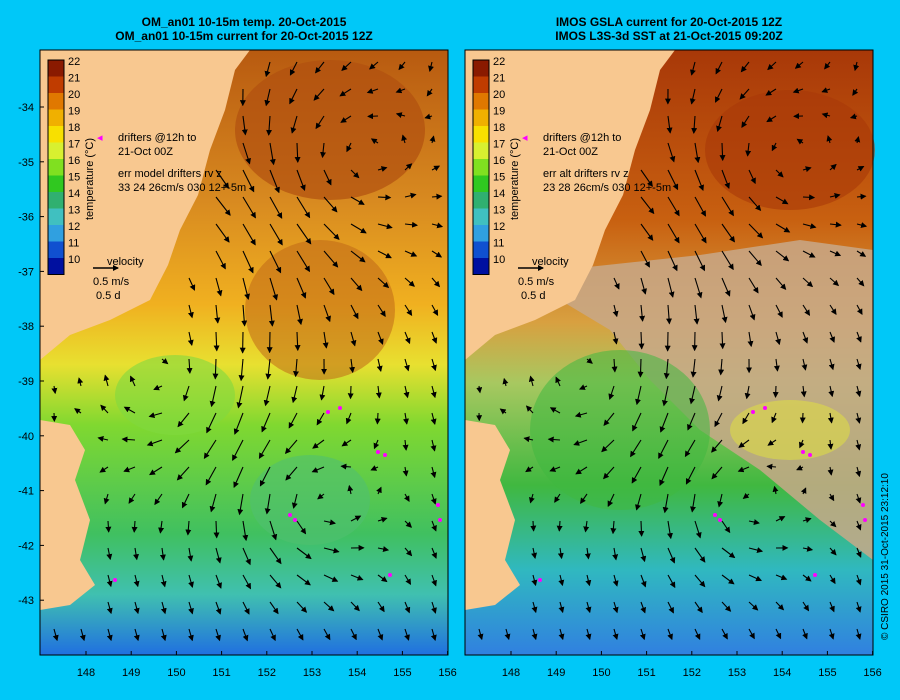 The height and width of the screenshot is (700, 900). Describe the element at coordinates (267, 673) in the screenshot. I see `lon-tick-label: 152` at that location.